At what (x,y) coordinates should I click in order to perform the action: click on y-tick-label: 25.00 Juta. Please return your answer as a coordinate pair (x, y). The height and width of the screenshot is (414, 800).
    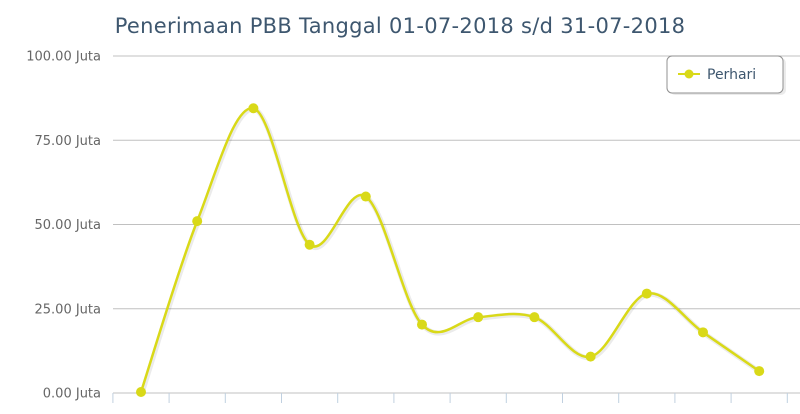
    Looking at the image, I should click on (68, 309).